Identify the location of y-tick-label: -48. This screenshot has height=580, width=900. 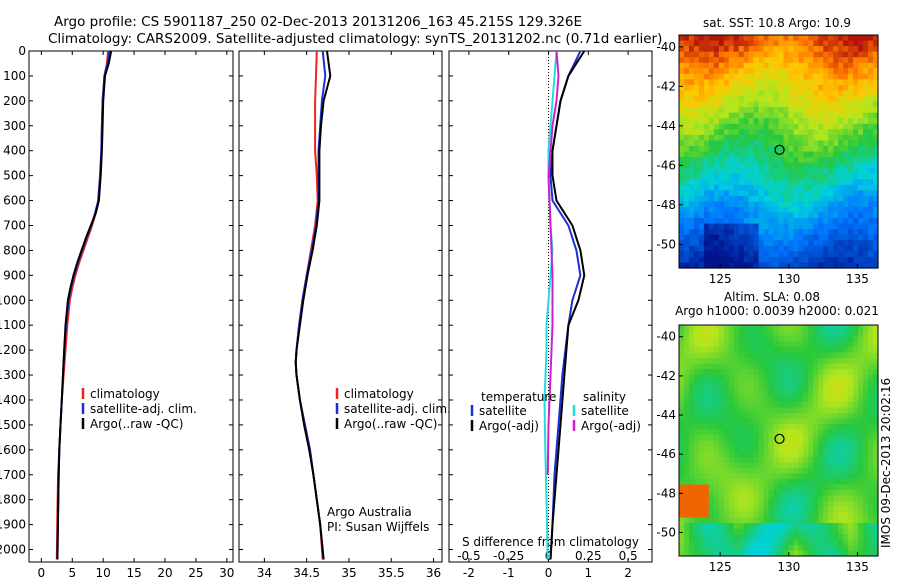
(666, 493).